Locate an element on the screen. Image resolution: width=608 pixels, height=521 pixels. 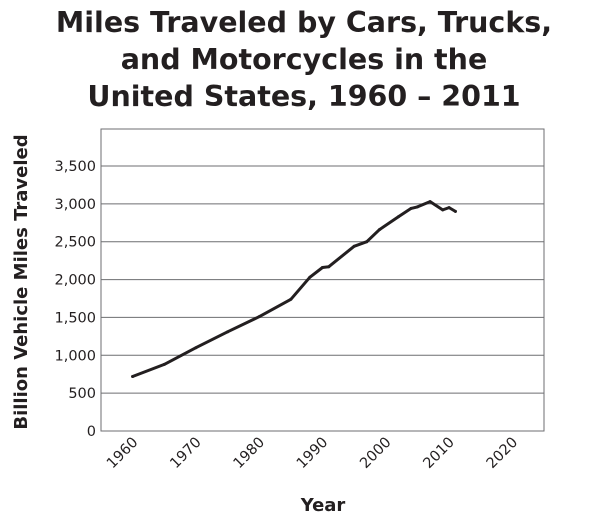
chart-title-line-3: United States, 1960 – 2011 is located at coordinates (304, 96).